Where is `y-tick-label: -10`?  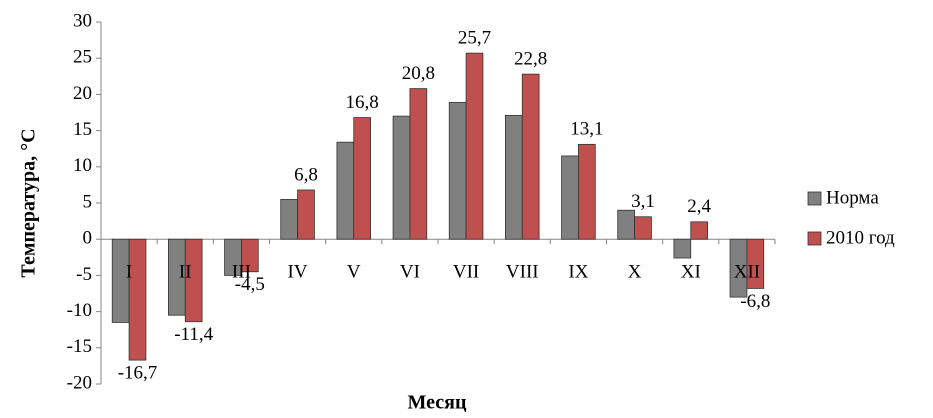
y-tick-label: -10 is located at coordinates (79, 310).